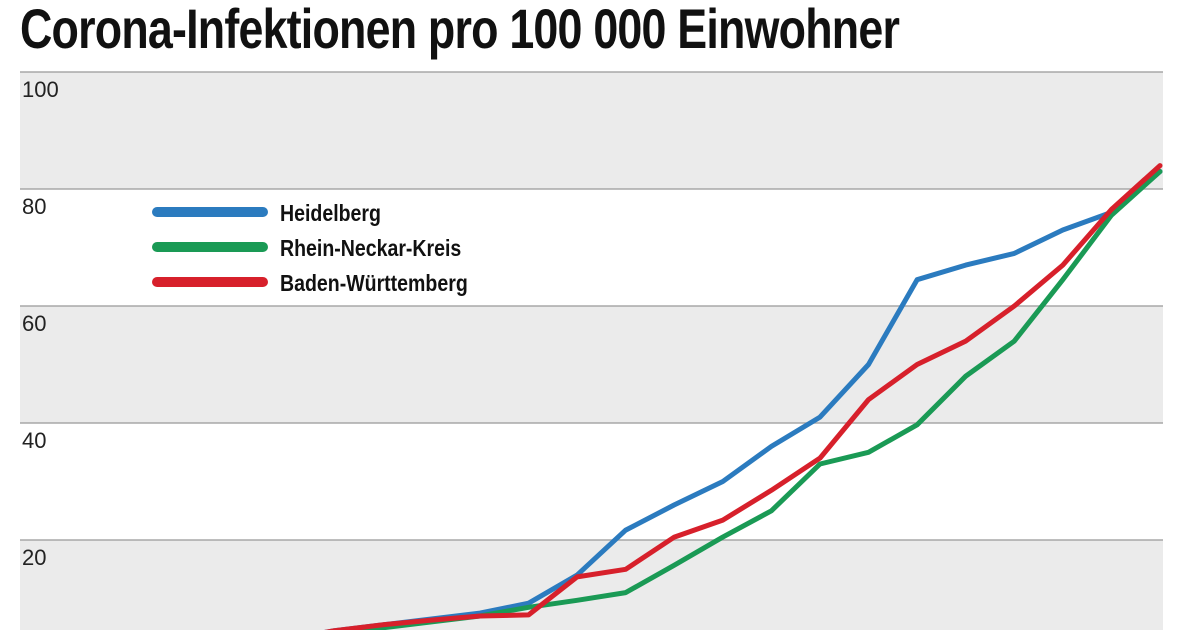 The width and height of the screenshot is (1200, 630). What do you see at coordinates (34, 557) in the screenshot?
I see `y-tick-label: 20` at bounding box center [34, 557].